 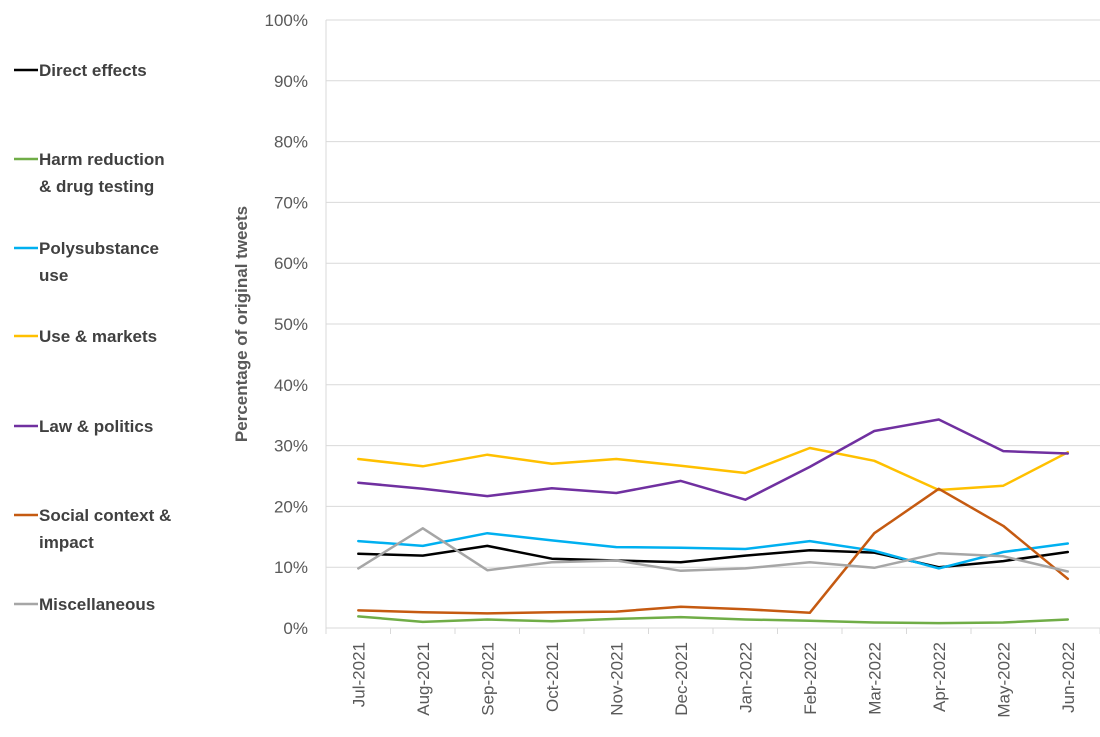 What do you see at coordinates (616, 679) in the screenshot?
I see `x-tick-label: Nov-2021` at bounding box center [616, 679].